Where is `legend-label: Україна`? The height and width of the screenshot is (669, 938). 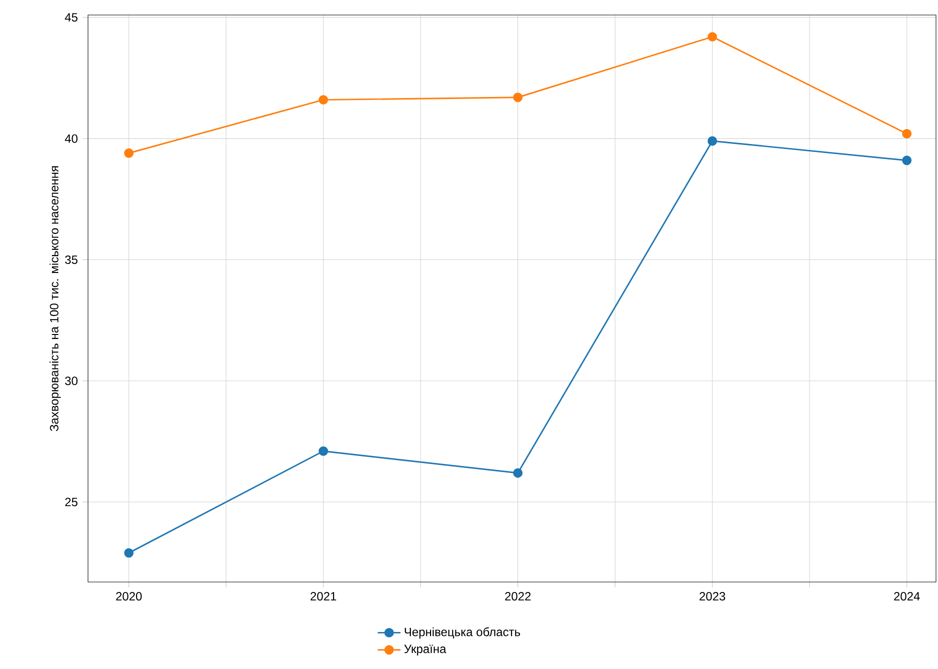 legend-label: Україна is located at coordinates (425, 650).